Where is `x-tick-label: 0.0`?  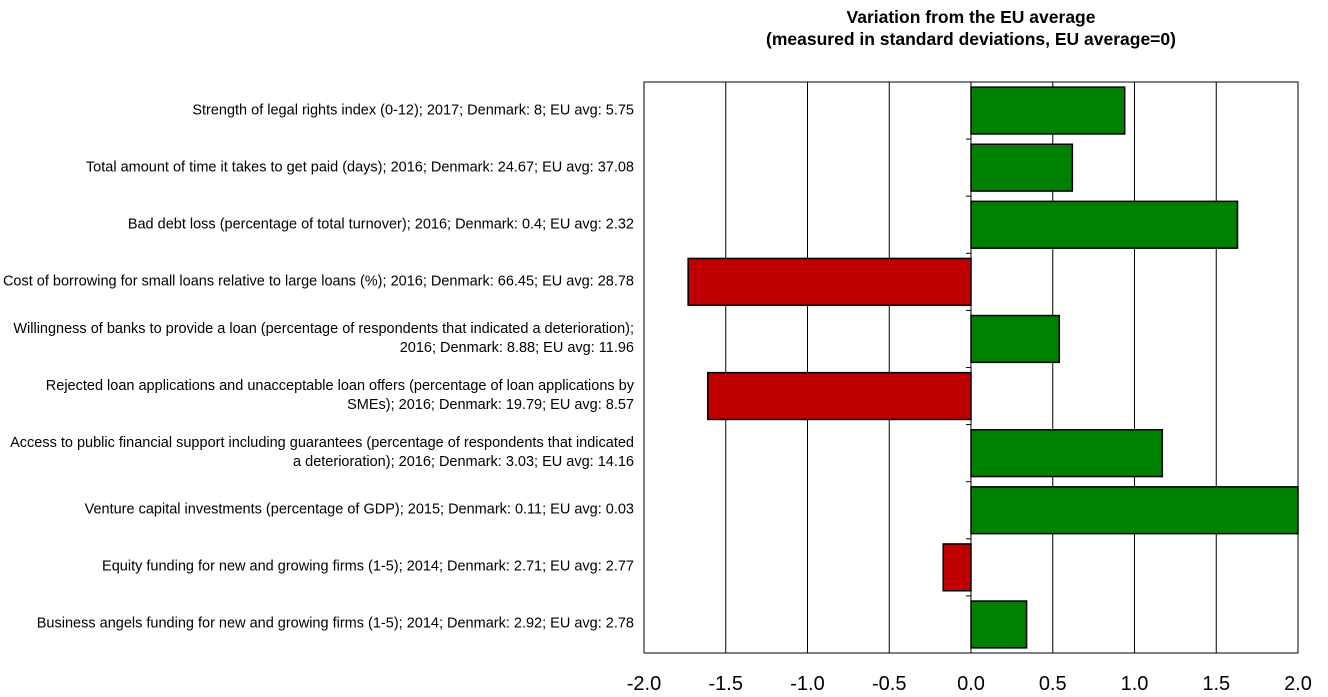
x-tick-label: 0.0 is located at coordinates (971, 684).